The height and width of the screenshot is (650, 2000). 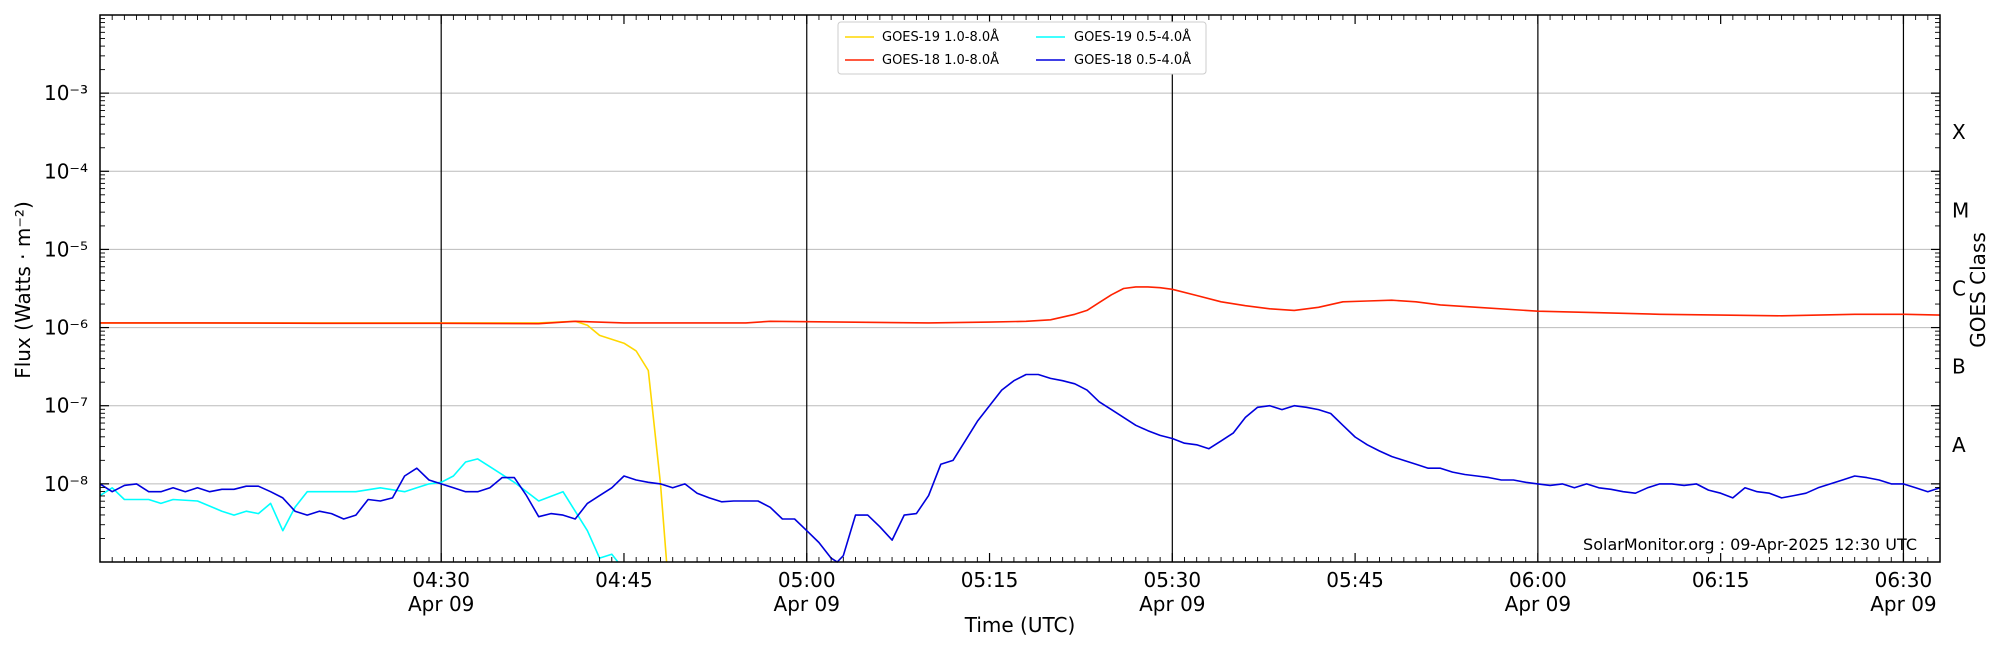 I want to click on goes-class-label: A, so click(x=1959, y=445).